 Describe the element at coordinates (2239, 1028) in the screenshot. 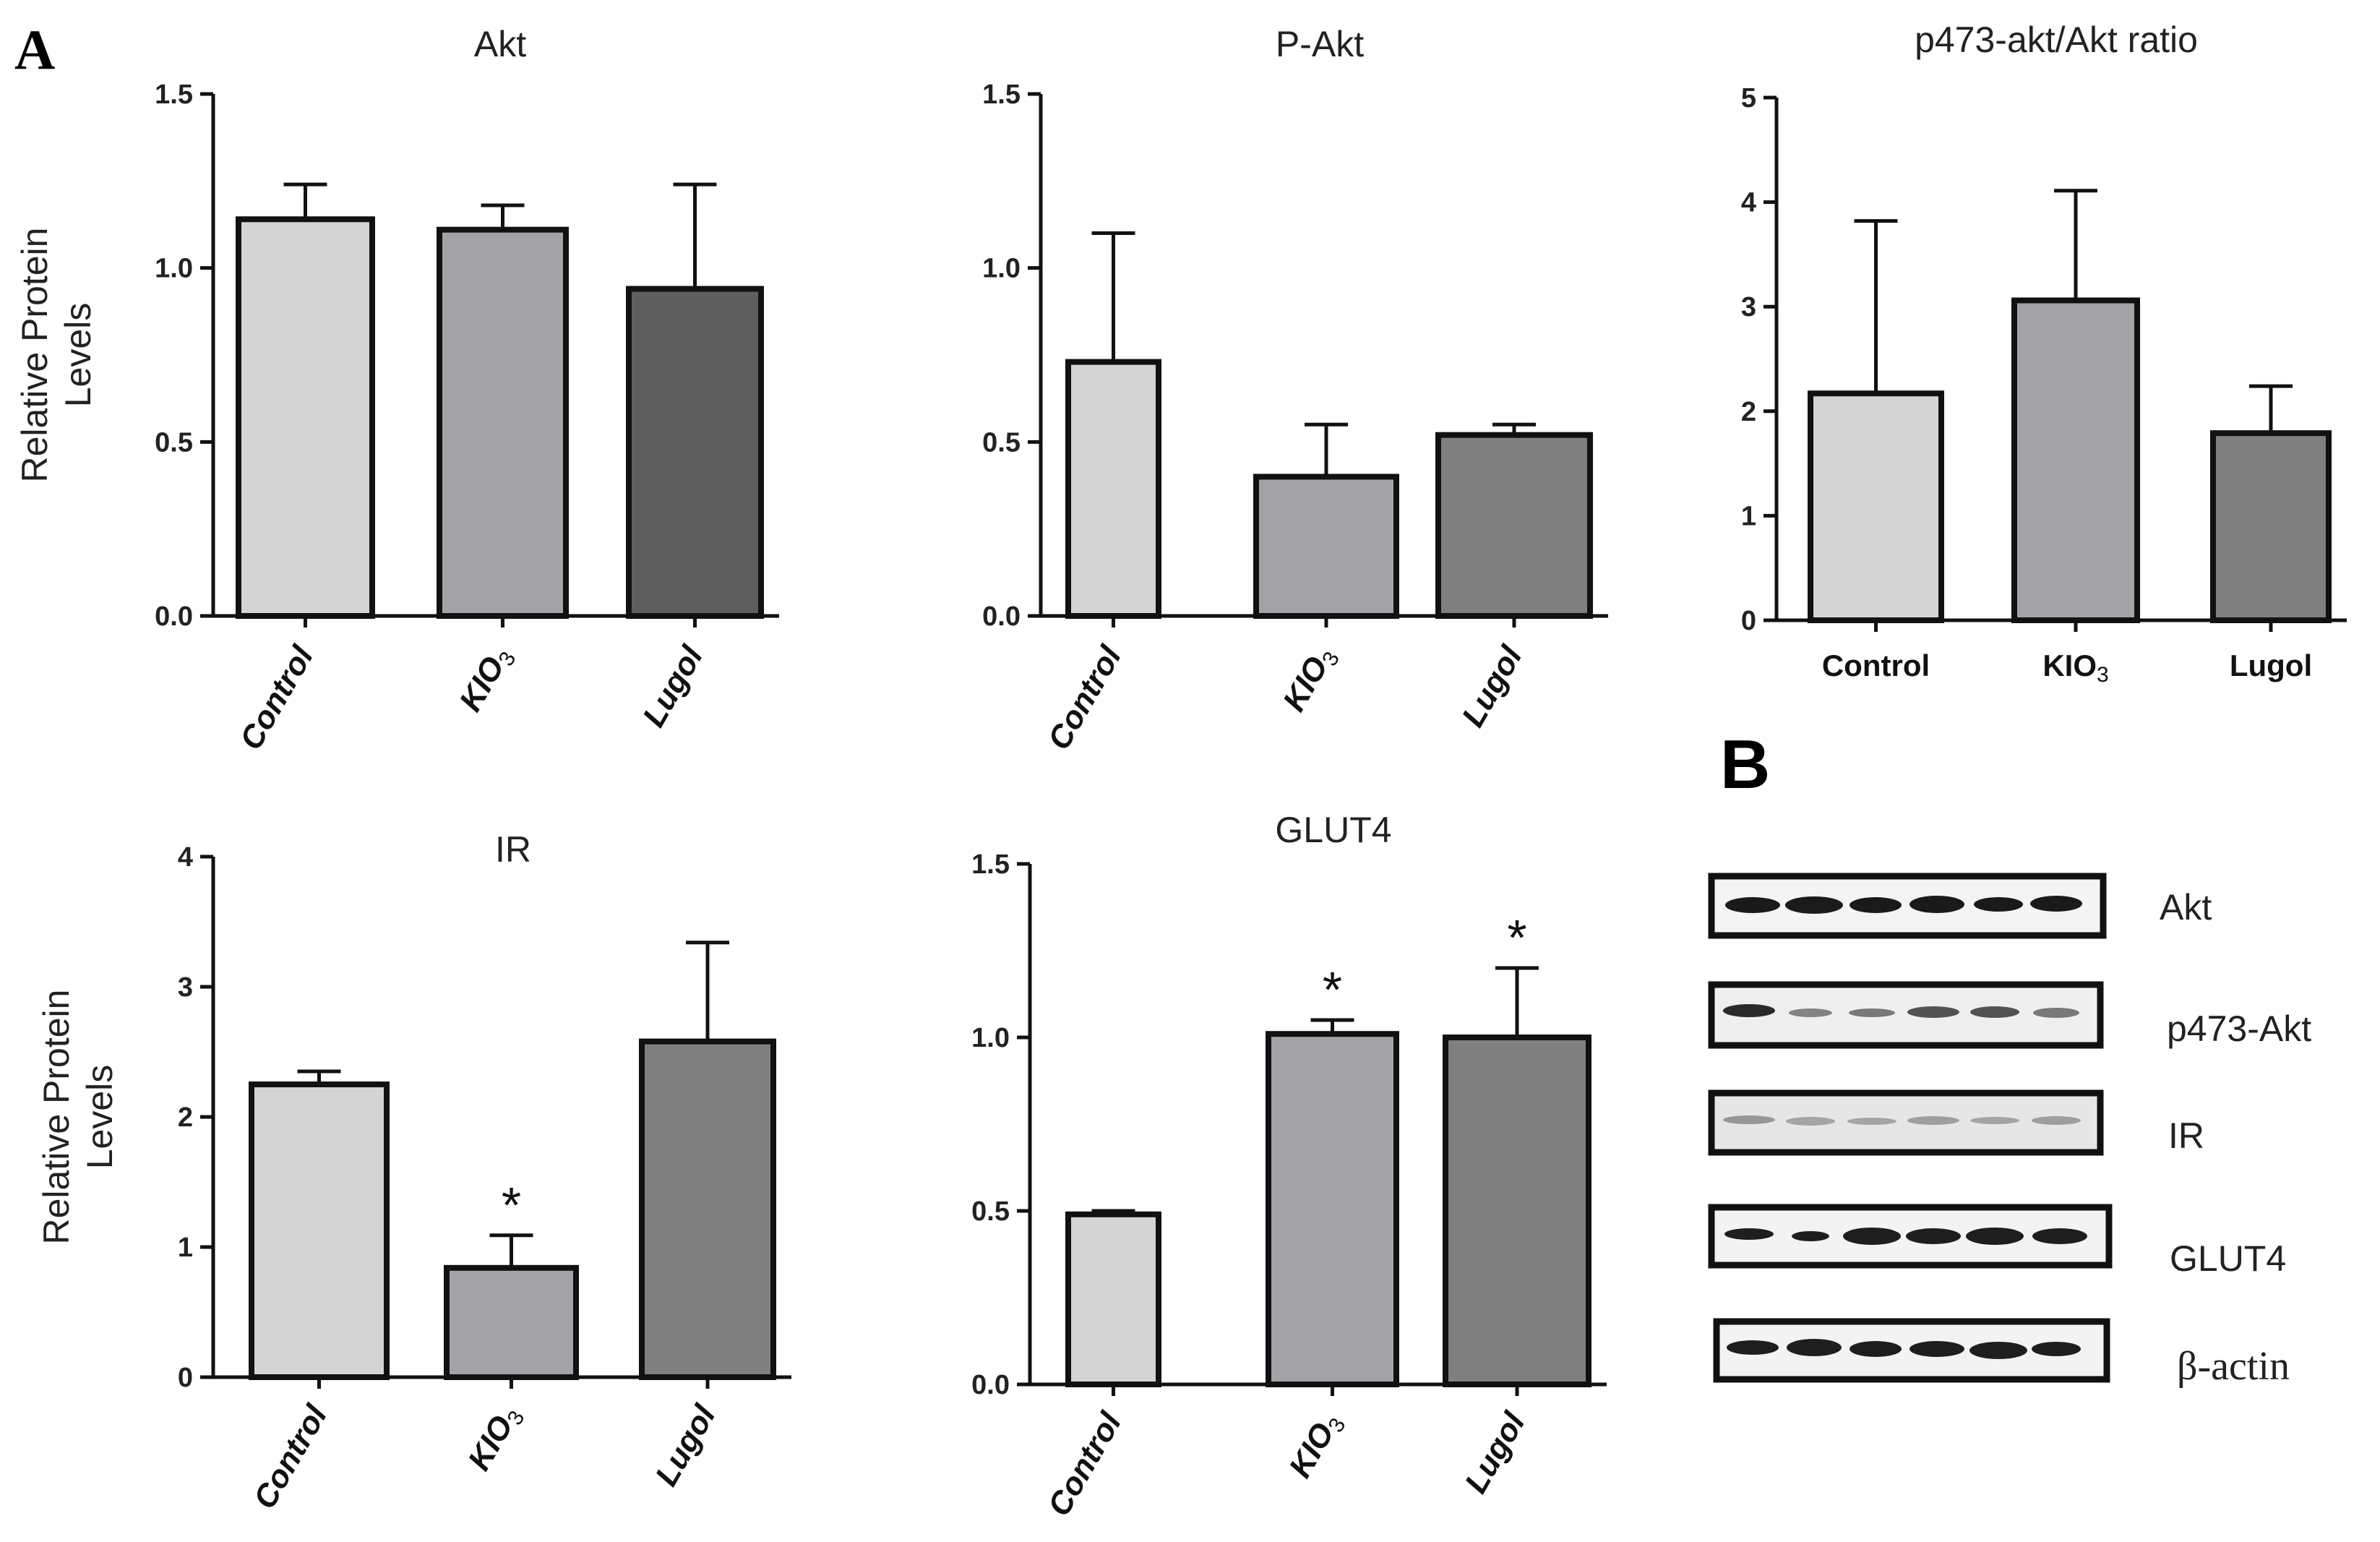

I see `blot-label-p473-akt: p473-Akt` at that location.